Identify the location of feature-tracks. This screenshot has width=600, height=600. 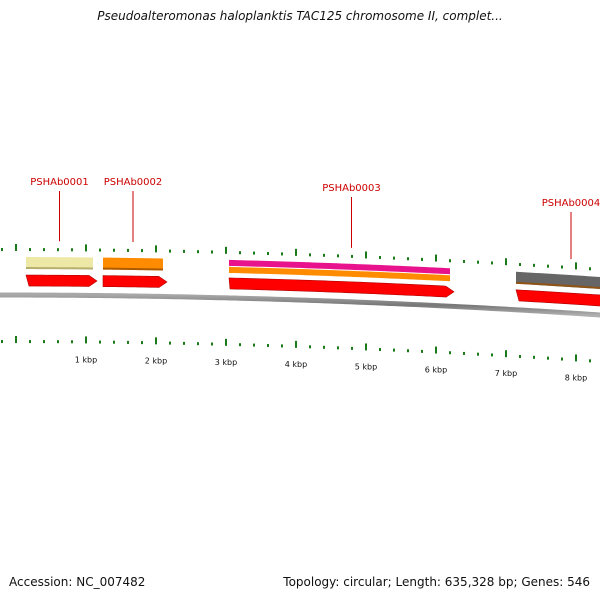
(313, 273).